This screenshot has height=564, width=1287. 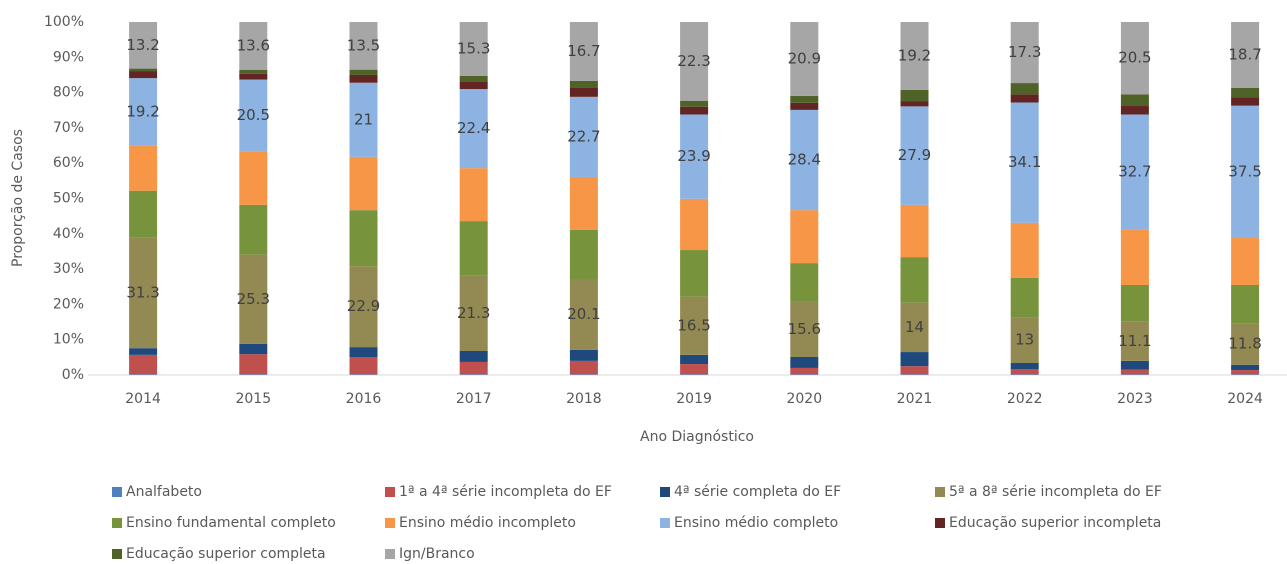 What do you see at coordinates (474, 399) in the screenshot?
I see `x-tick-label: 2017` at bounding box center [474, 399].